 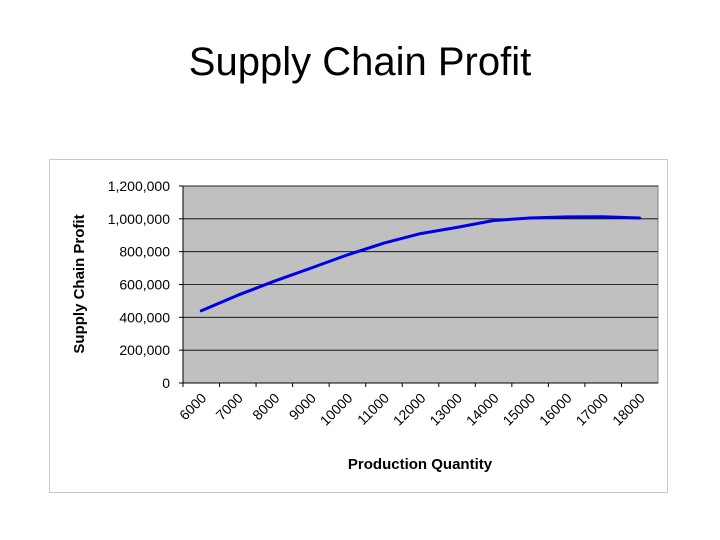 I want to click on y-axis-title: Supply Chain Profit, so click(x=79, y=283).